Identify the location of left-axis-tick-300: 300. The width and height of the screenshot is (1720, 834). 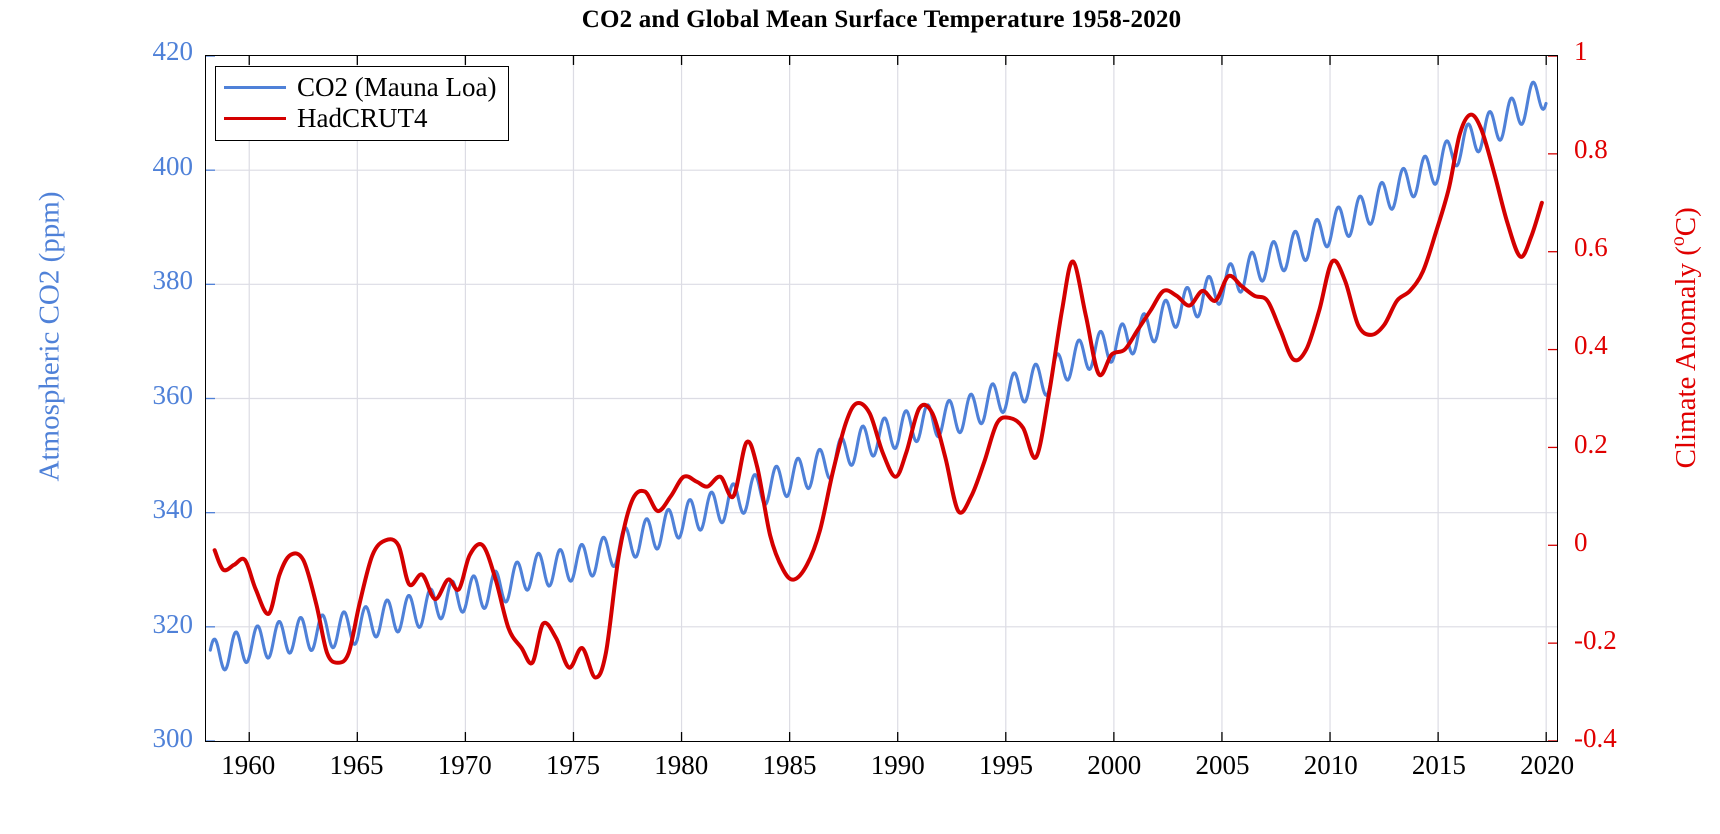
(173, 738).